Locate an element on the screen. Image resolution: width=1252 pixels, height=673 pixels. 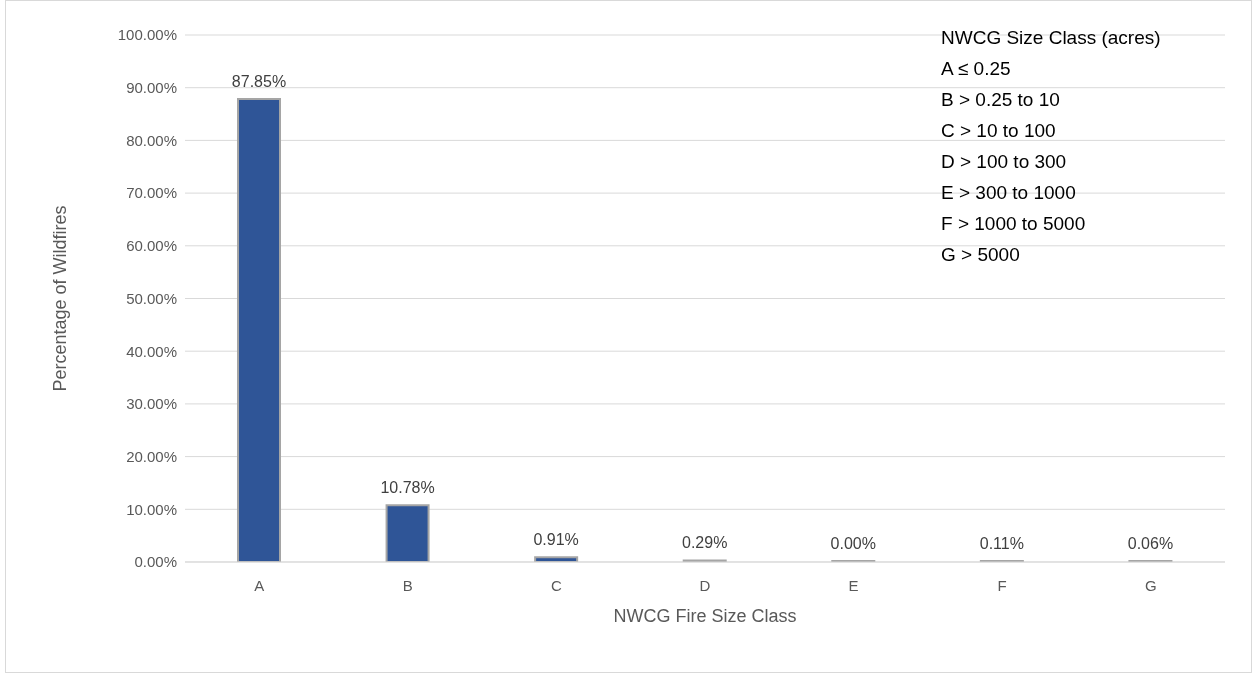
y-tick-label: 70.00% is located at coordinates (151, 193).